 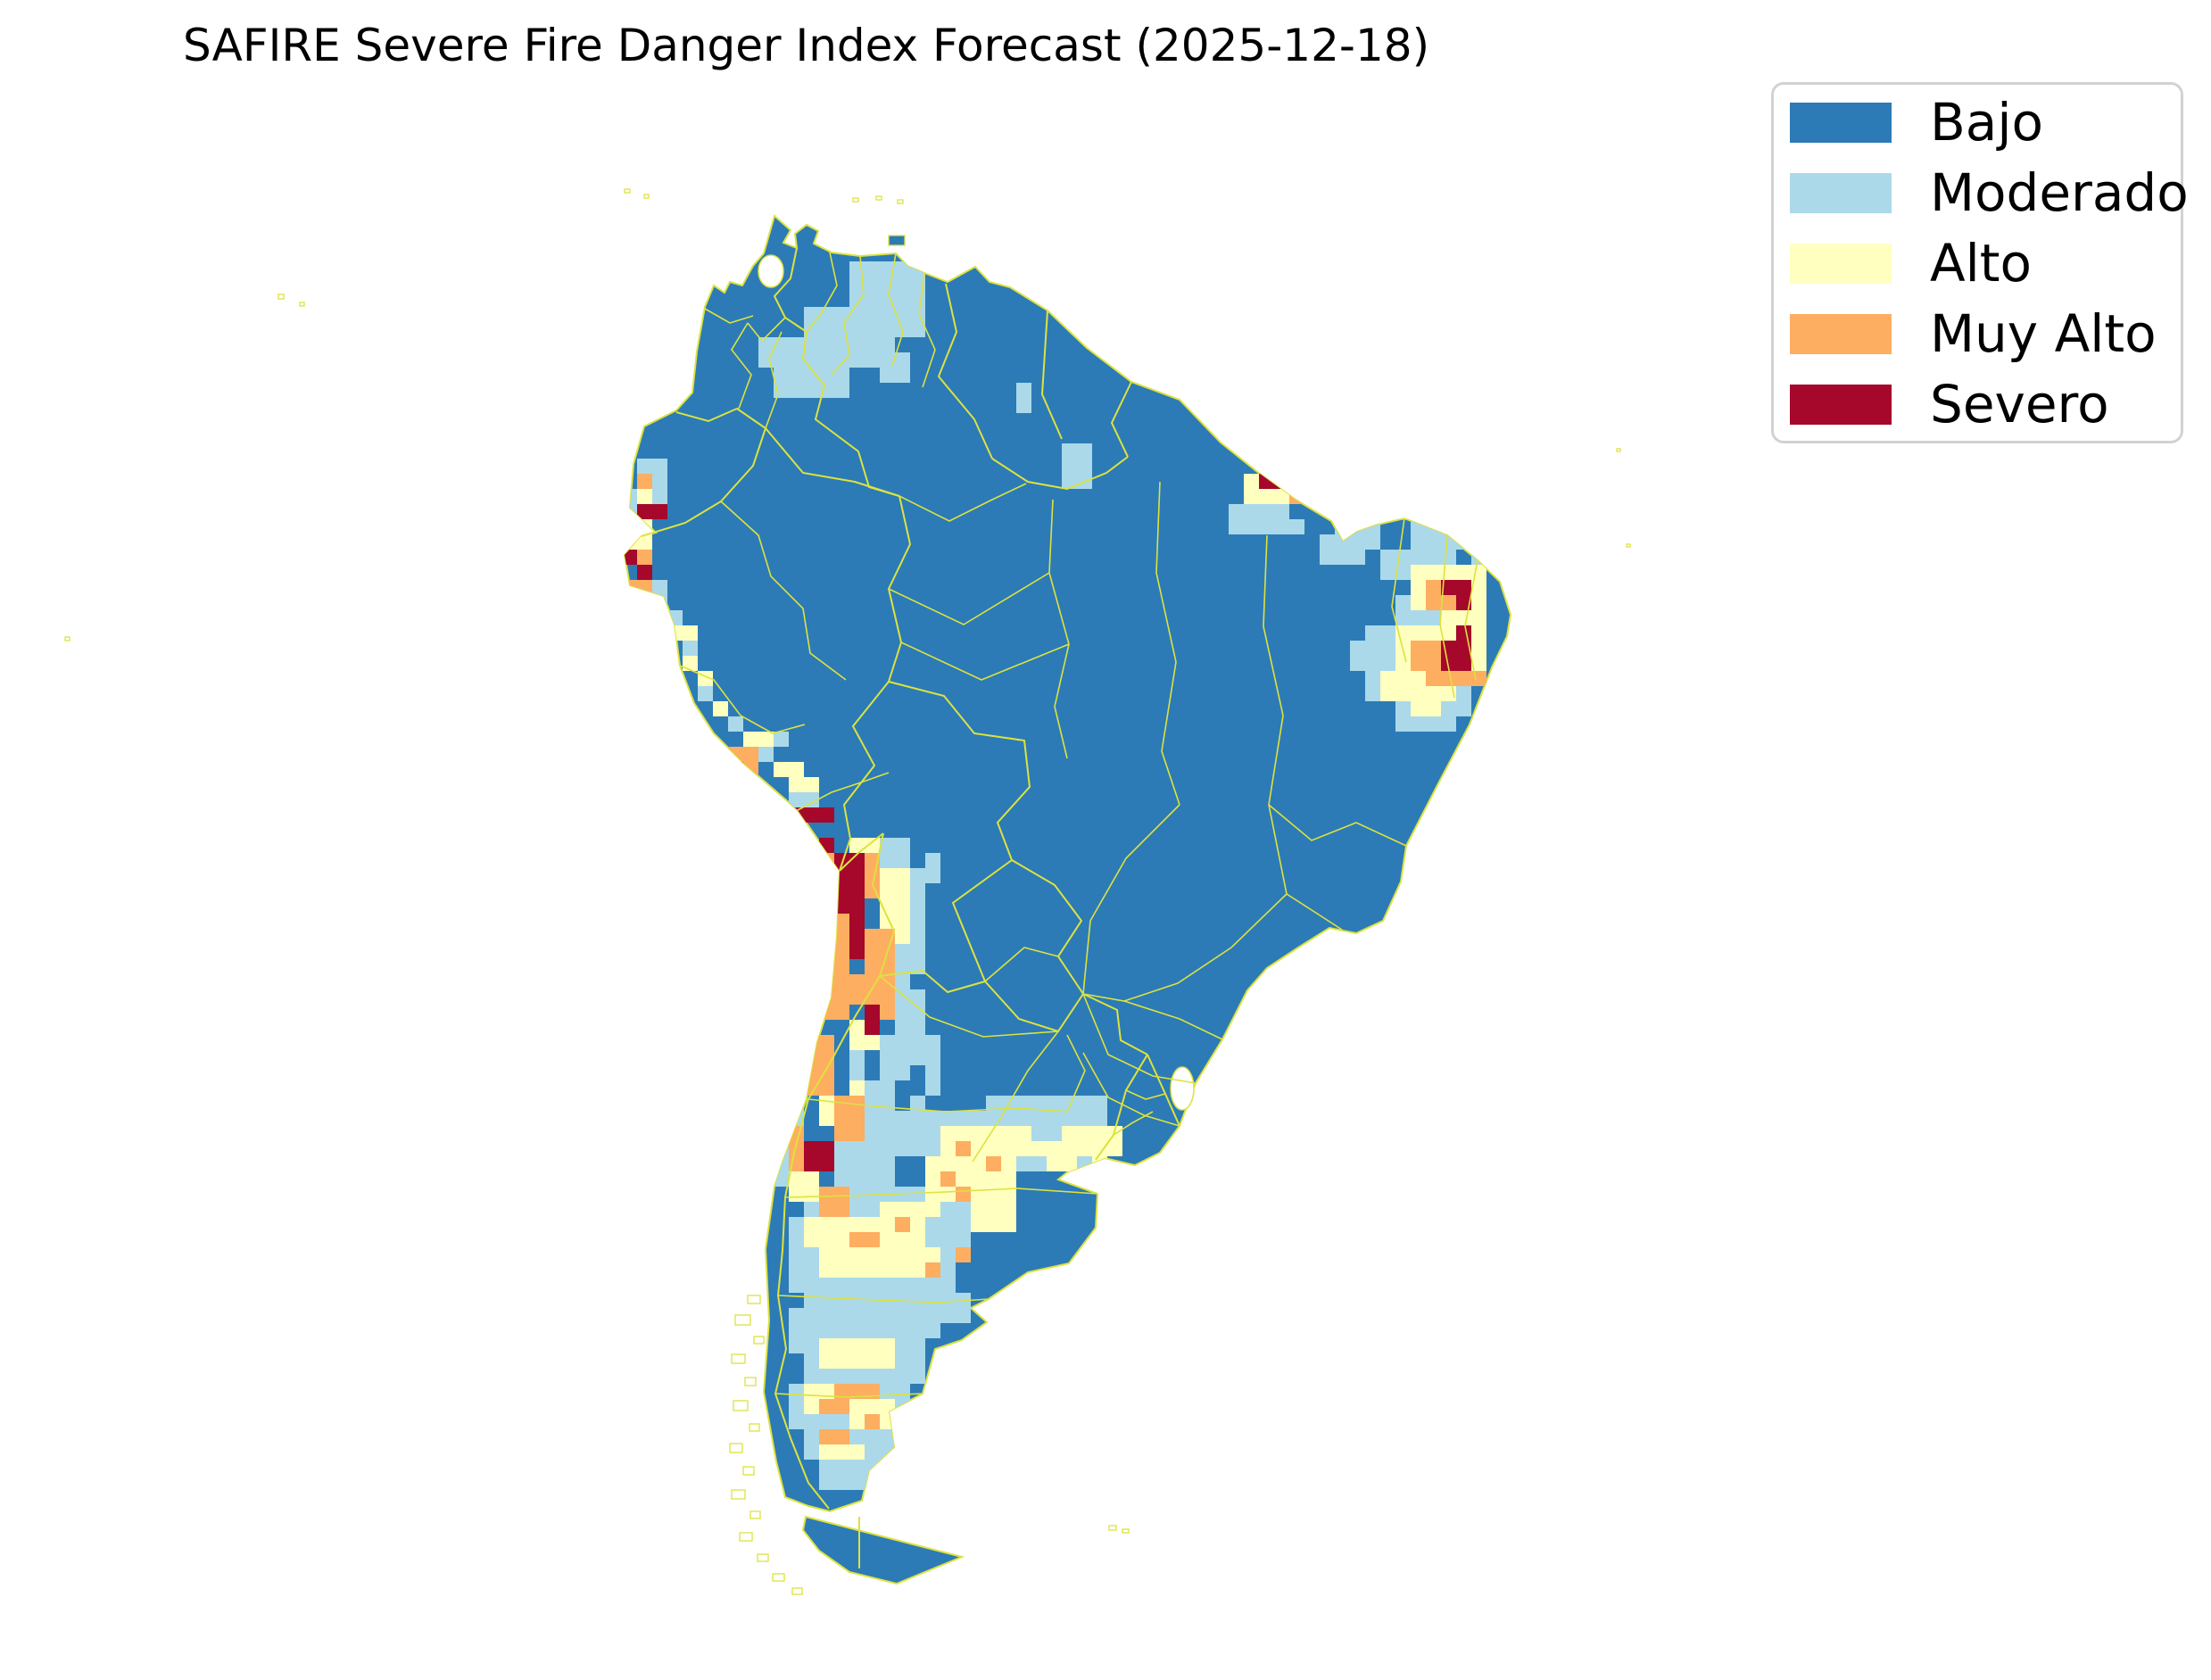 I want to click on legend-item-severo: Severo, so click(x=1985, y=404).